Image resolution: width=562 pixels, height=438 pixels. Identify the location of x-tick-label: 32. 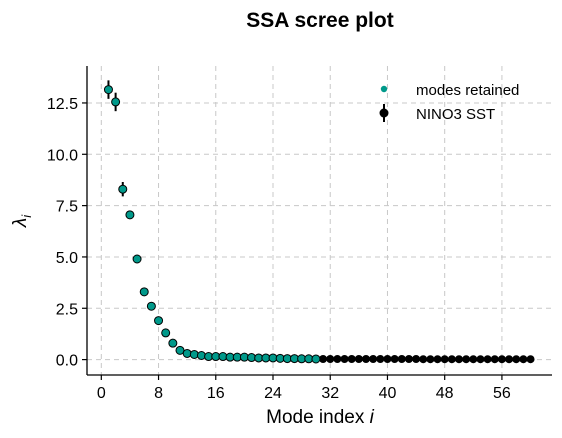
(330, 393).